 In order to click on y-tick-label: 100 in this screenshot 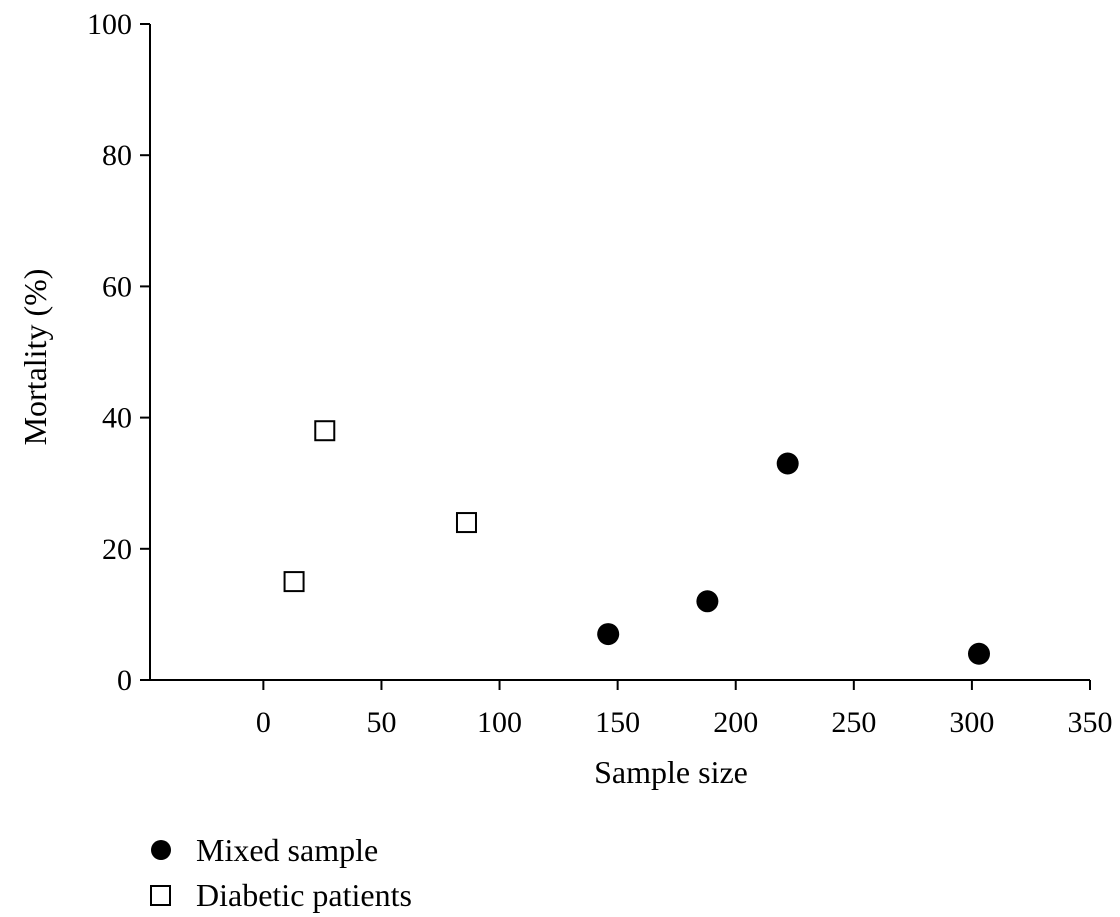, I will do `click(109, 24)`.